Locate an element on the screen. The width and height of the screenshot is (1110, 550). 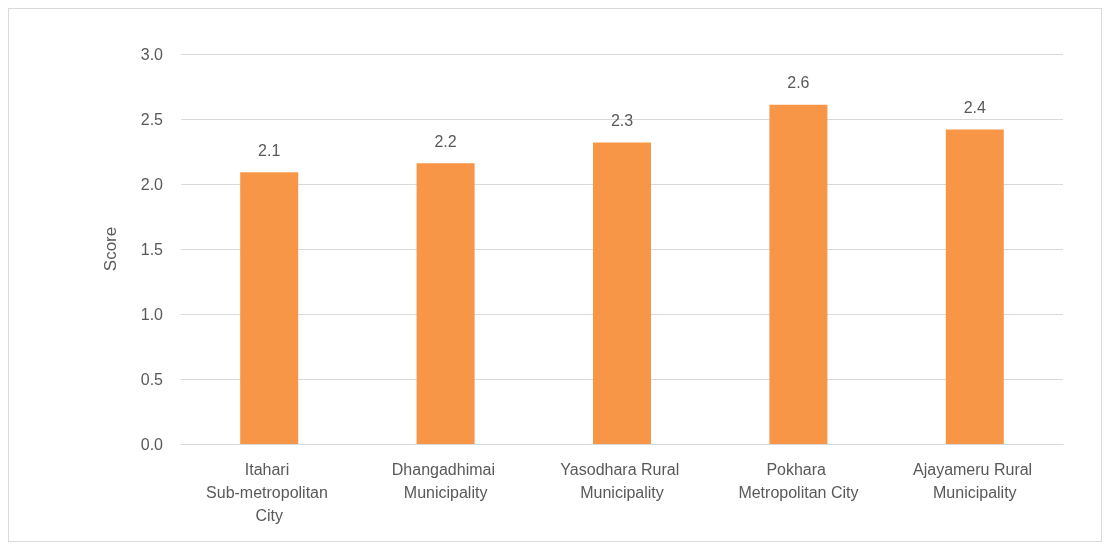
y-tick-label: 1.0 is located at coordinates (152, 314).